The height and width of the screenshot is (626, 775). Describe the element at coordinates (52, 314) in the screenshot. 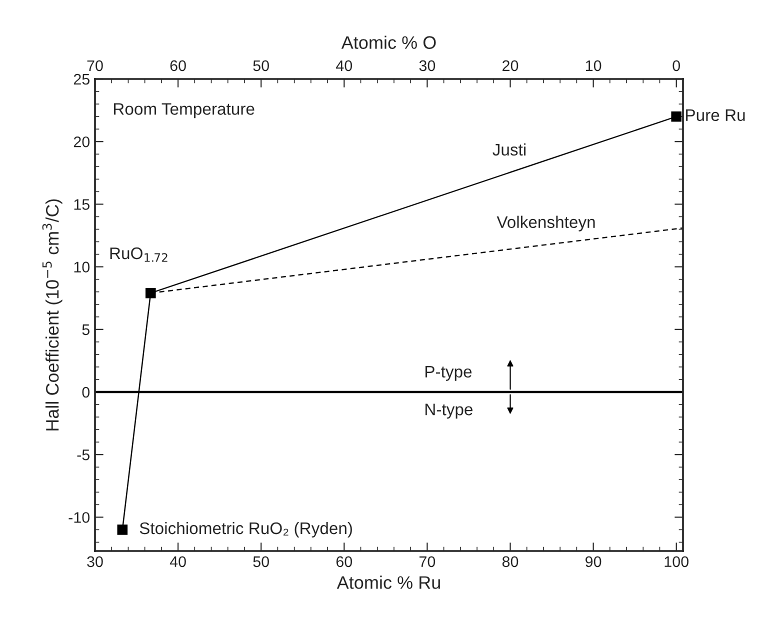

I see `y-axis-title: Hall Coefficient (10$^{−5}$ cm$^{3}$/C)` at that location.